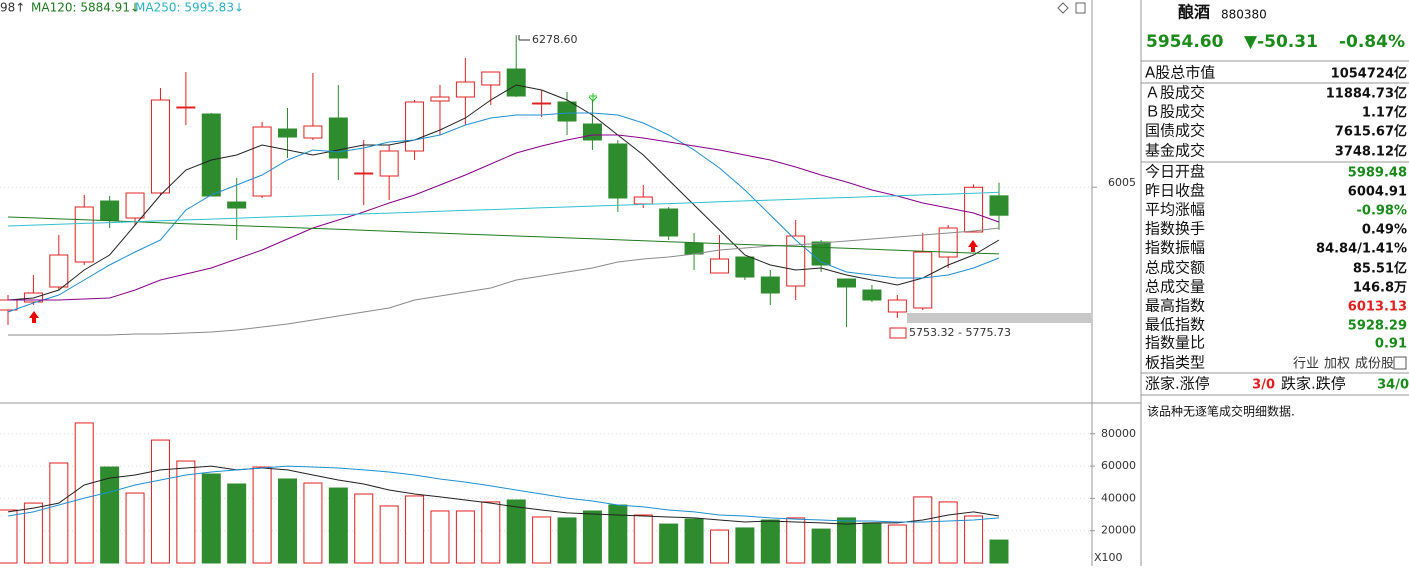 The height and width of the screenshot is (570, 1409). Describe the element at coordinates (1118, 497) in the screenshot. I see `y-tick-label: 40000` at that location.